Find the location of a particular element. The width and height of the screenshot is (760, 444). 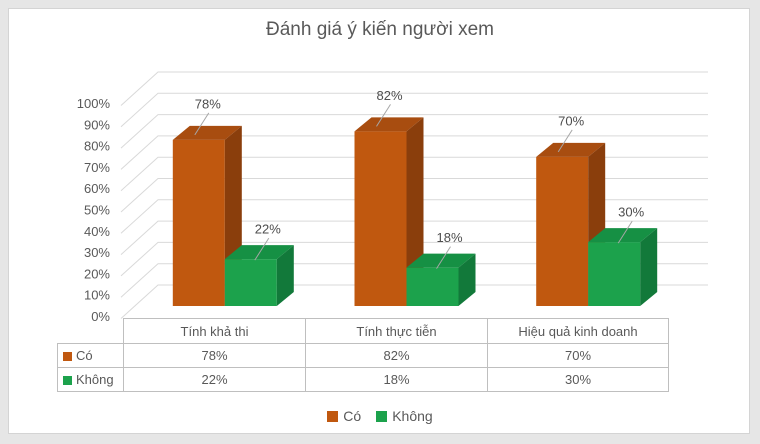

legend-item-khong: Không is located at coordinates (404, 416).